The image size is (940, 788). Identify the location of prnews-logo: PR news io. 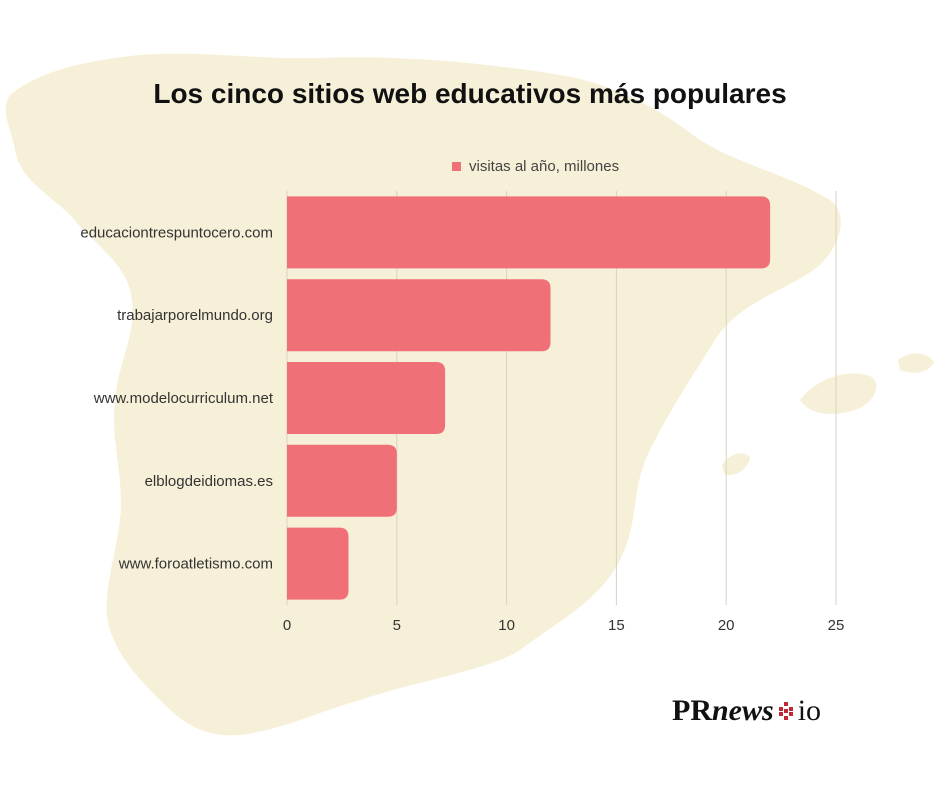
(746, 711).